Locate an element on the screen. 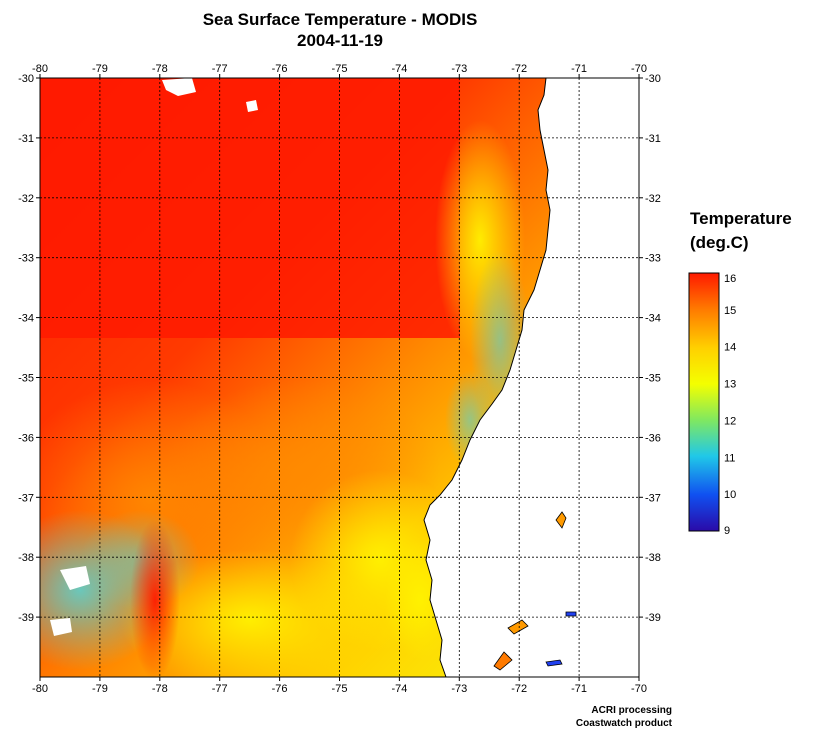  lat-label-right: -39 is located at coordinates (653, 618).